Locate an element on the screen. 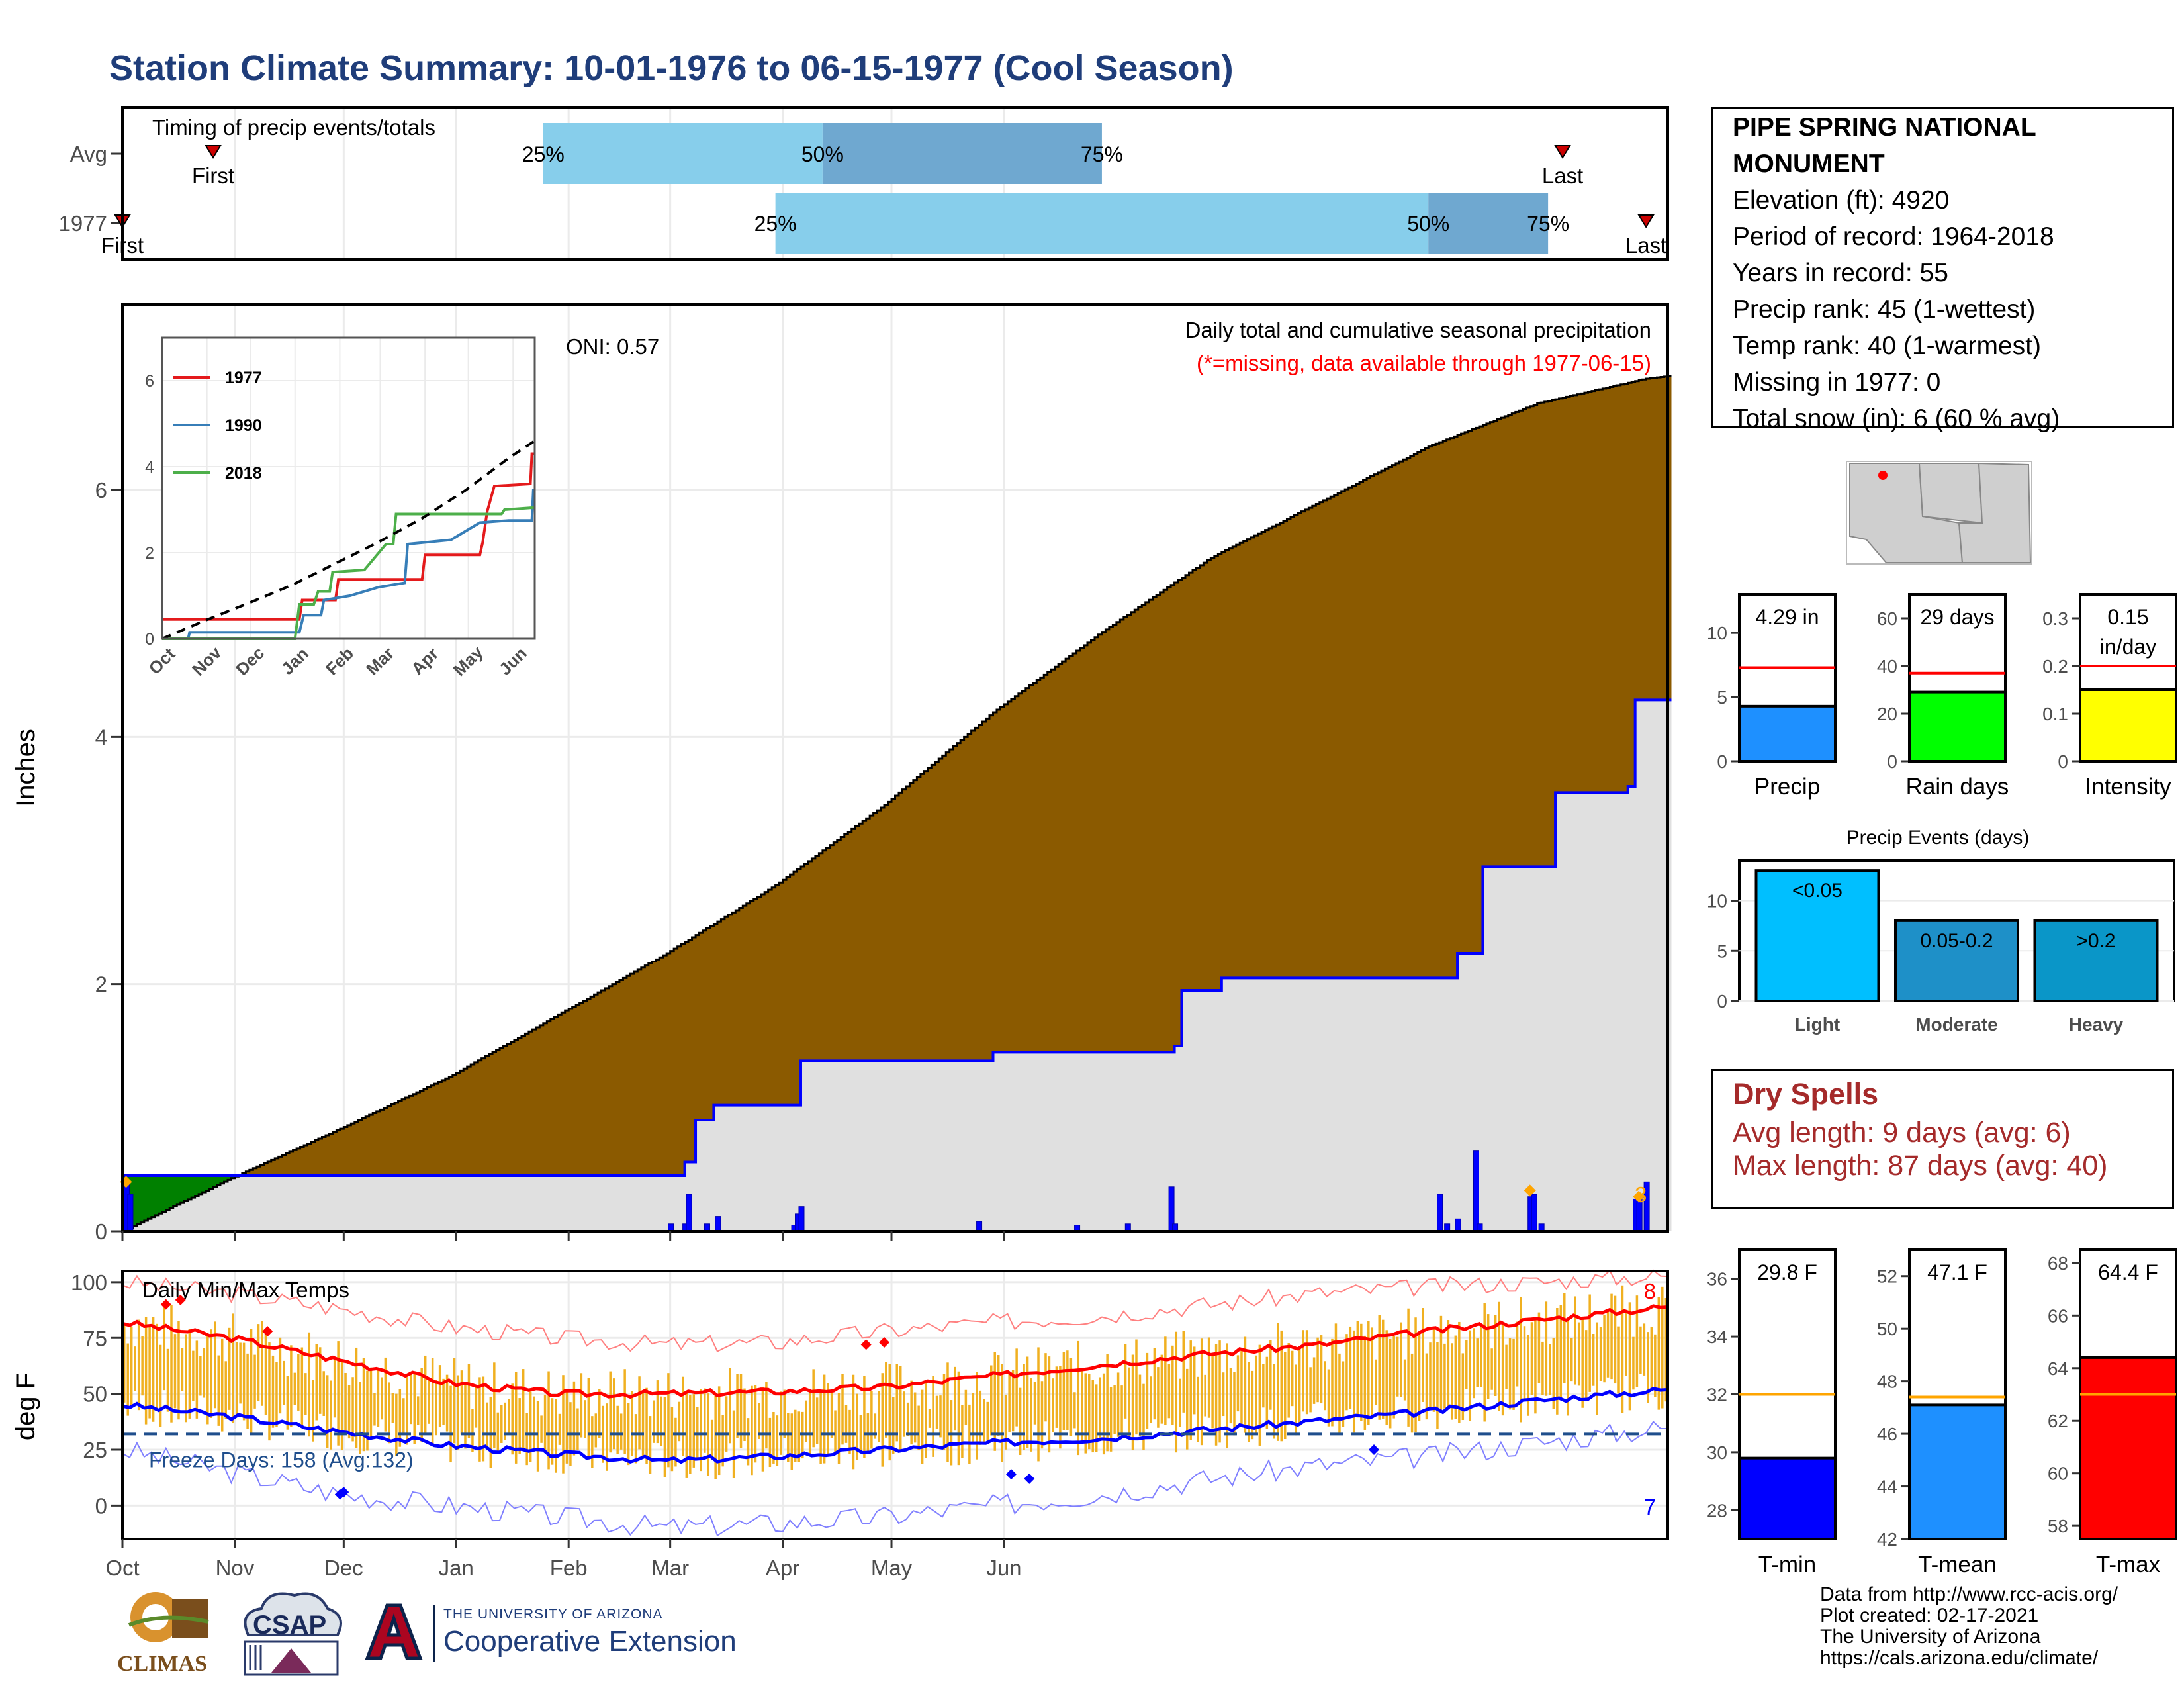 The width and height of the screenshot is (2184, 1688). legend-label: 2018 is located at coordinates (244, 473).